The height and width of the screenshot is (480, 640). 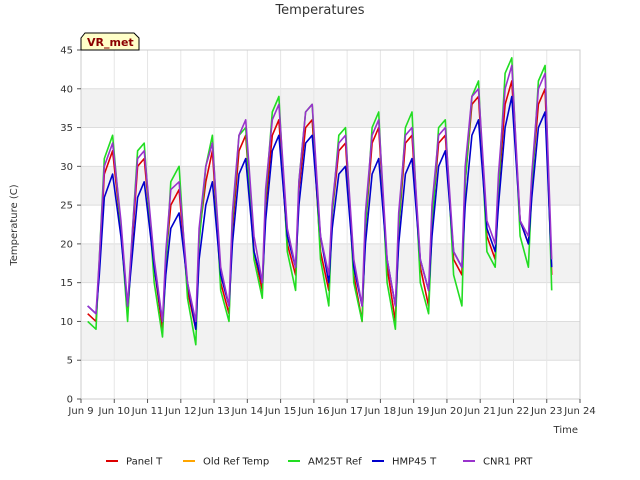 I want to click on y-tick-label: 5, so click(x=70, y=361).